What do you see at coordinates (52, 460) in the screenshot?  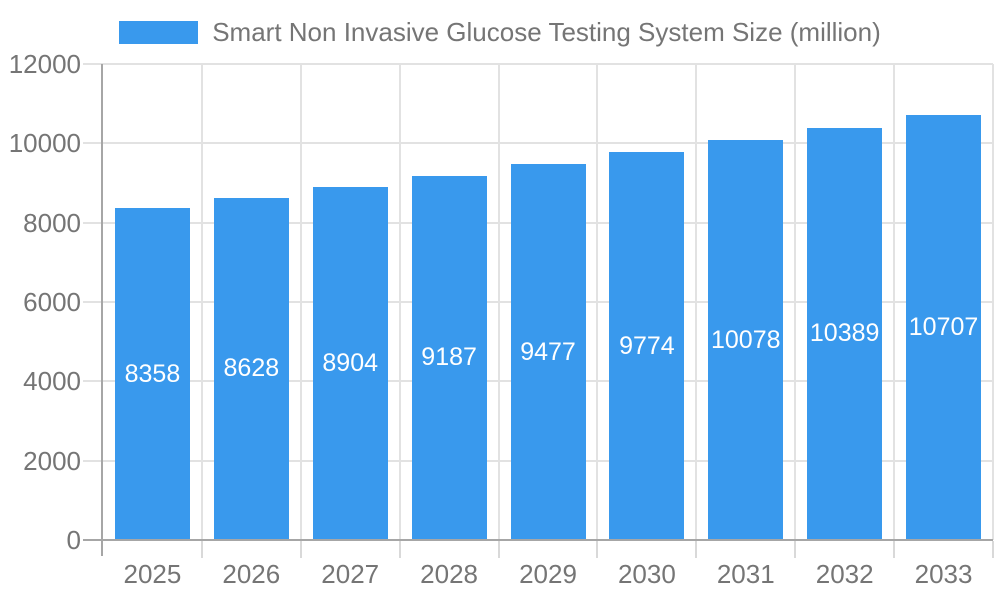 I see `y-axis-tick-label: 2000` at bounding box center [52, 460].